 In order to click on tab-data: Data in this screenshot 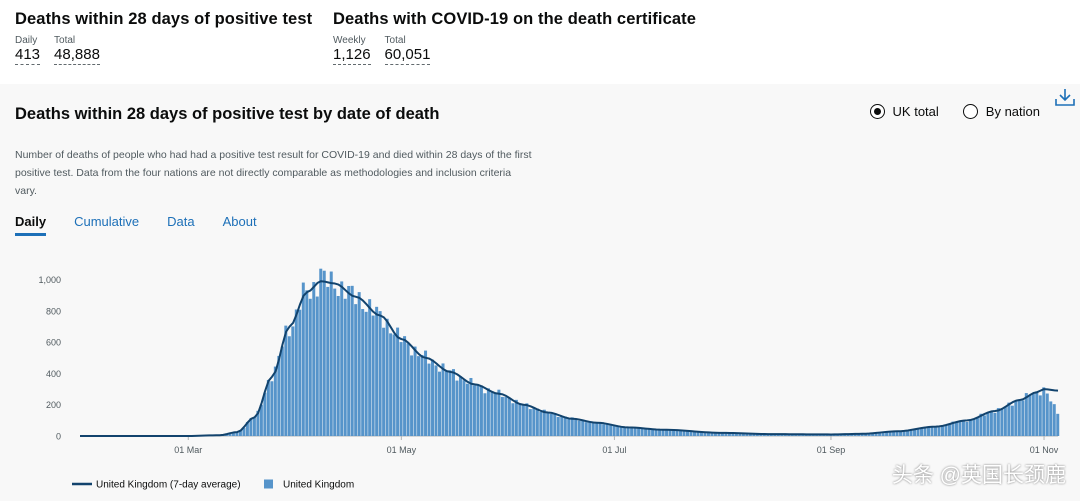, I will do `click(181, 221)`.